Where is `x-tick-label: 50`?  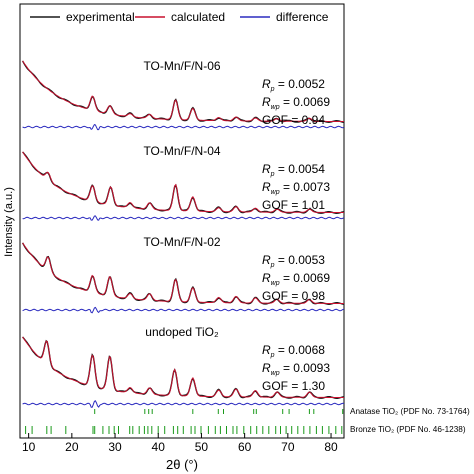
x-tick-label: 50 is located at coordinates (202, 447).